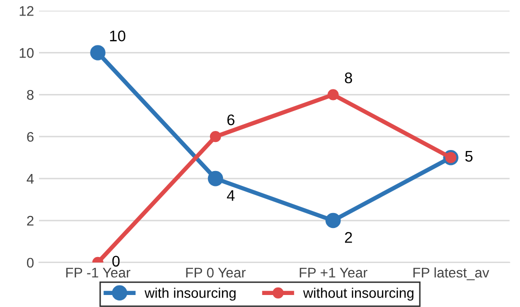 The height and width of the screenshot is (307, 520). Describe the element at coordinates (30, 179) in the screenshot. I see `y-tick-label: 4` at that location.